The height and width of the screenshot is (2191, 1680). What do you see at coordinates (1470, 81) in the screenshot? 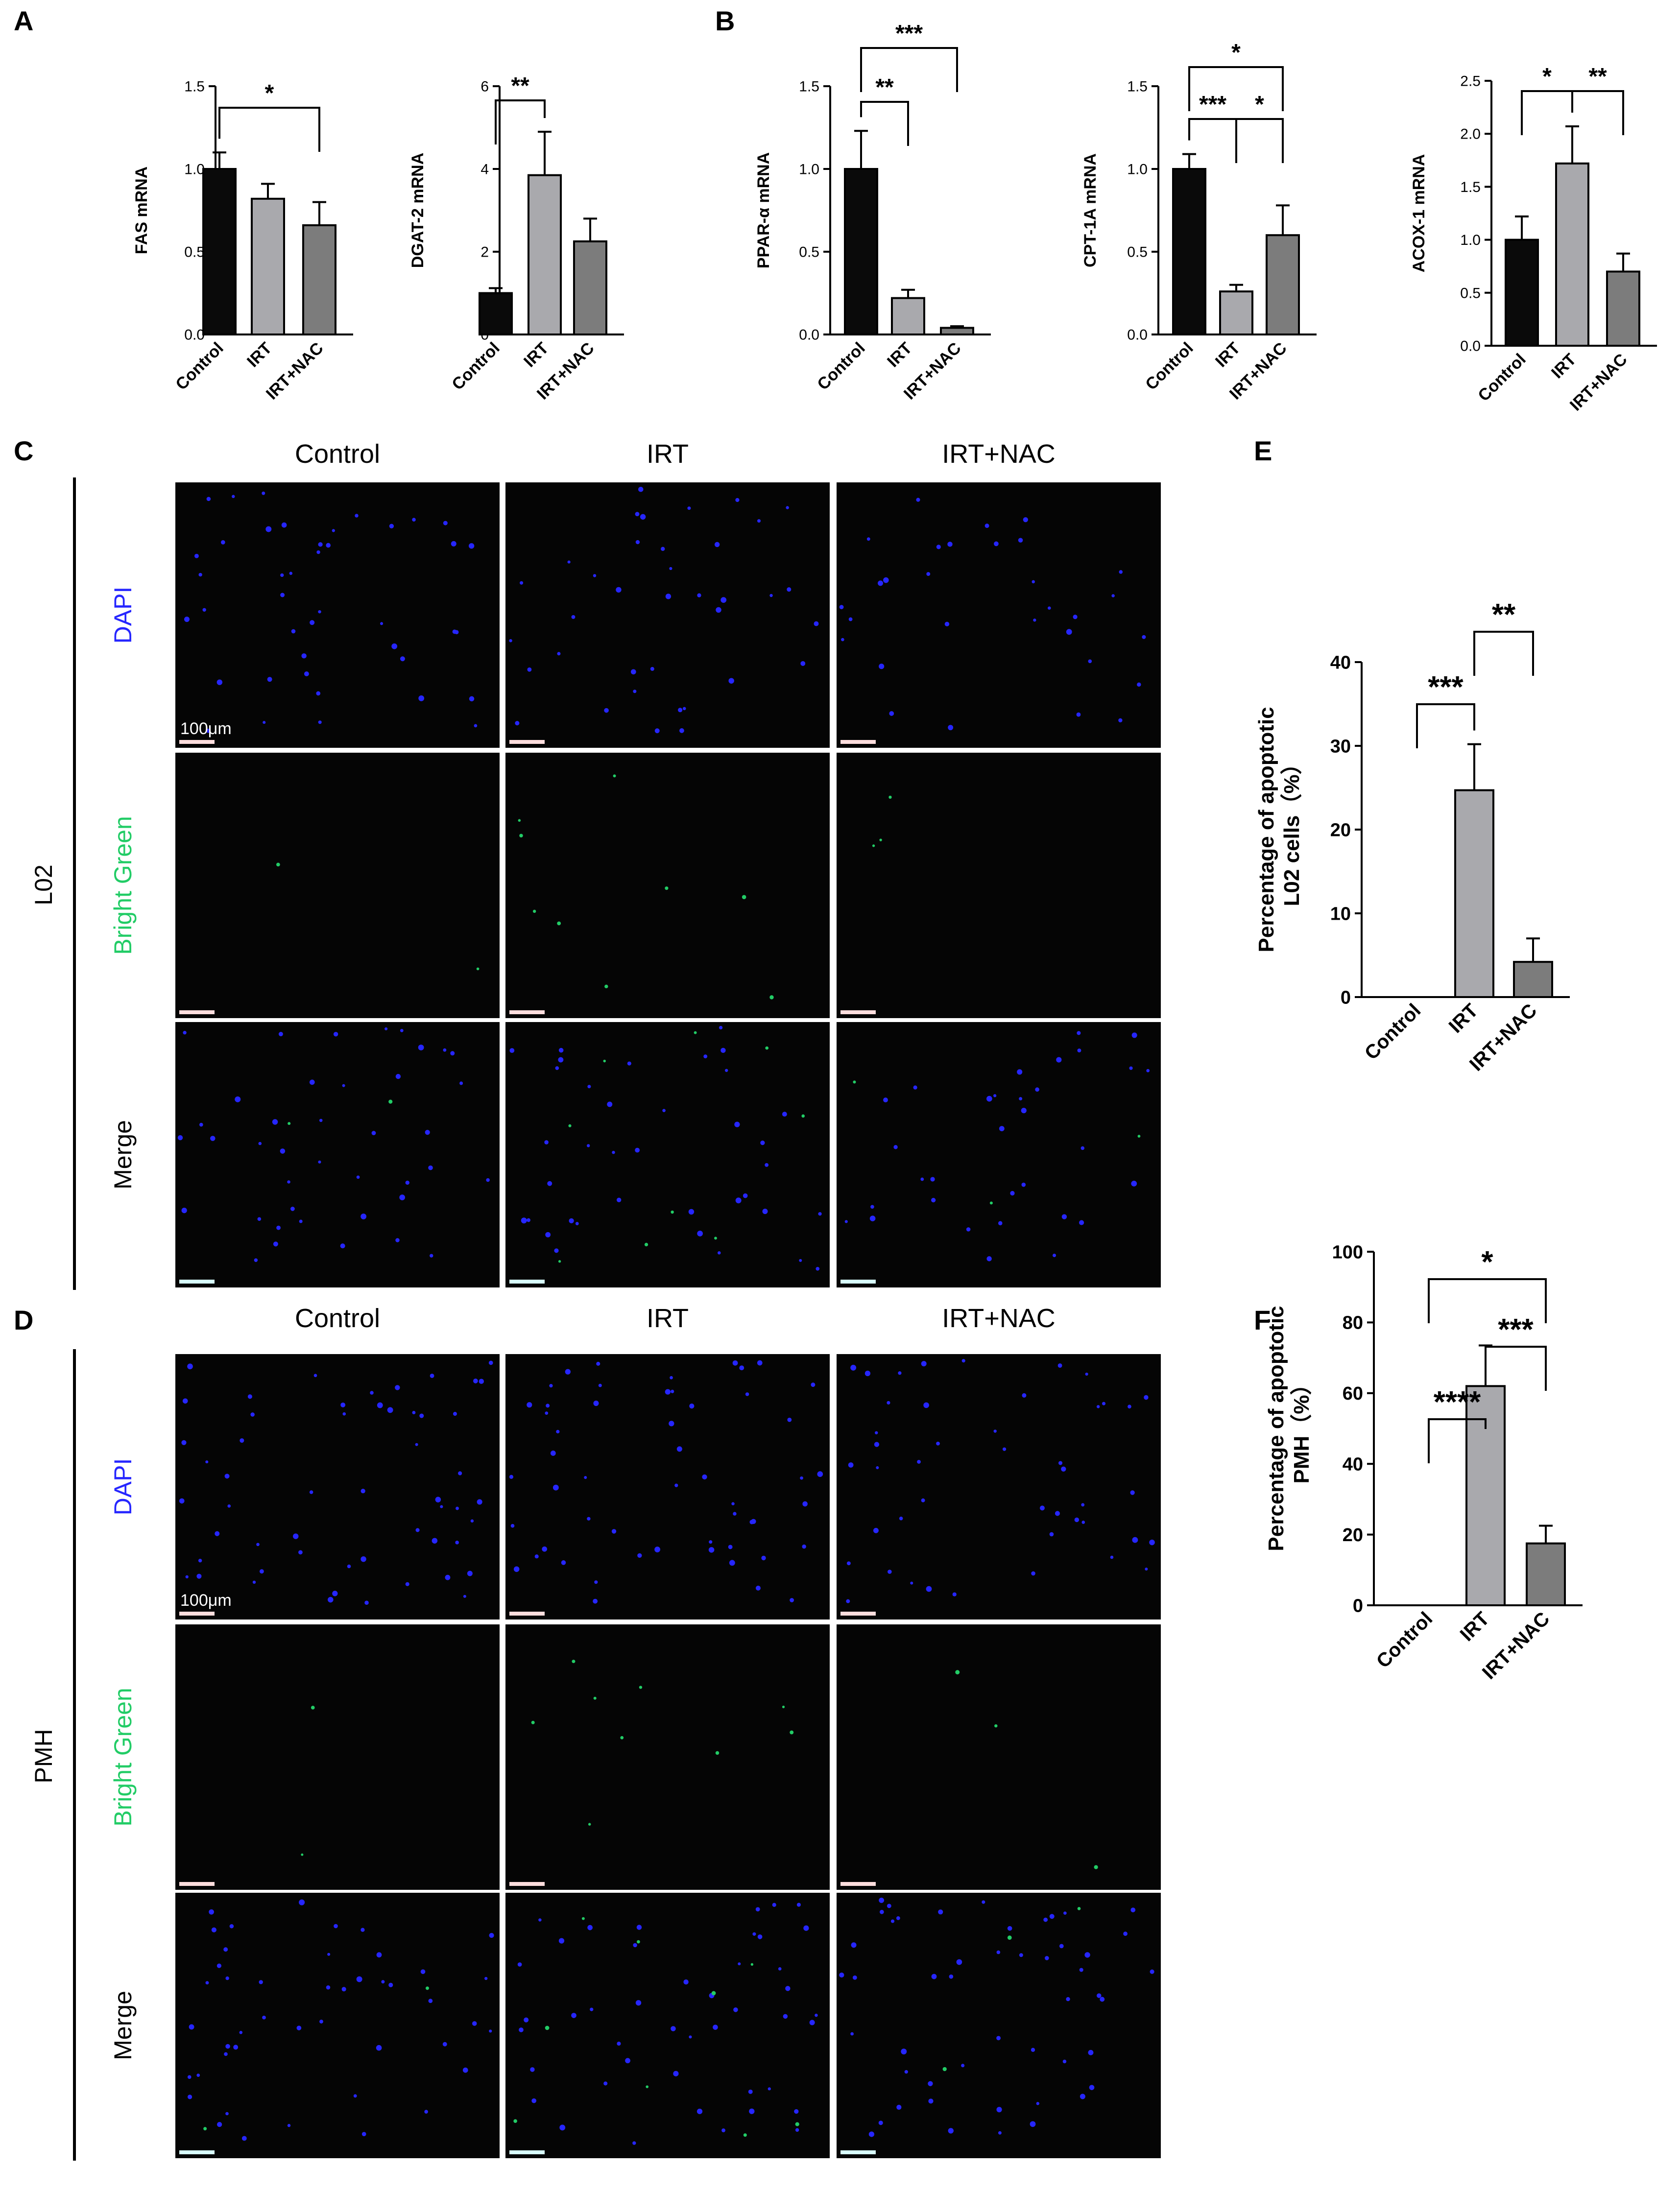
I see `y-tick-label: 2.5` at bounding box center [1470, 81].